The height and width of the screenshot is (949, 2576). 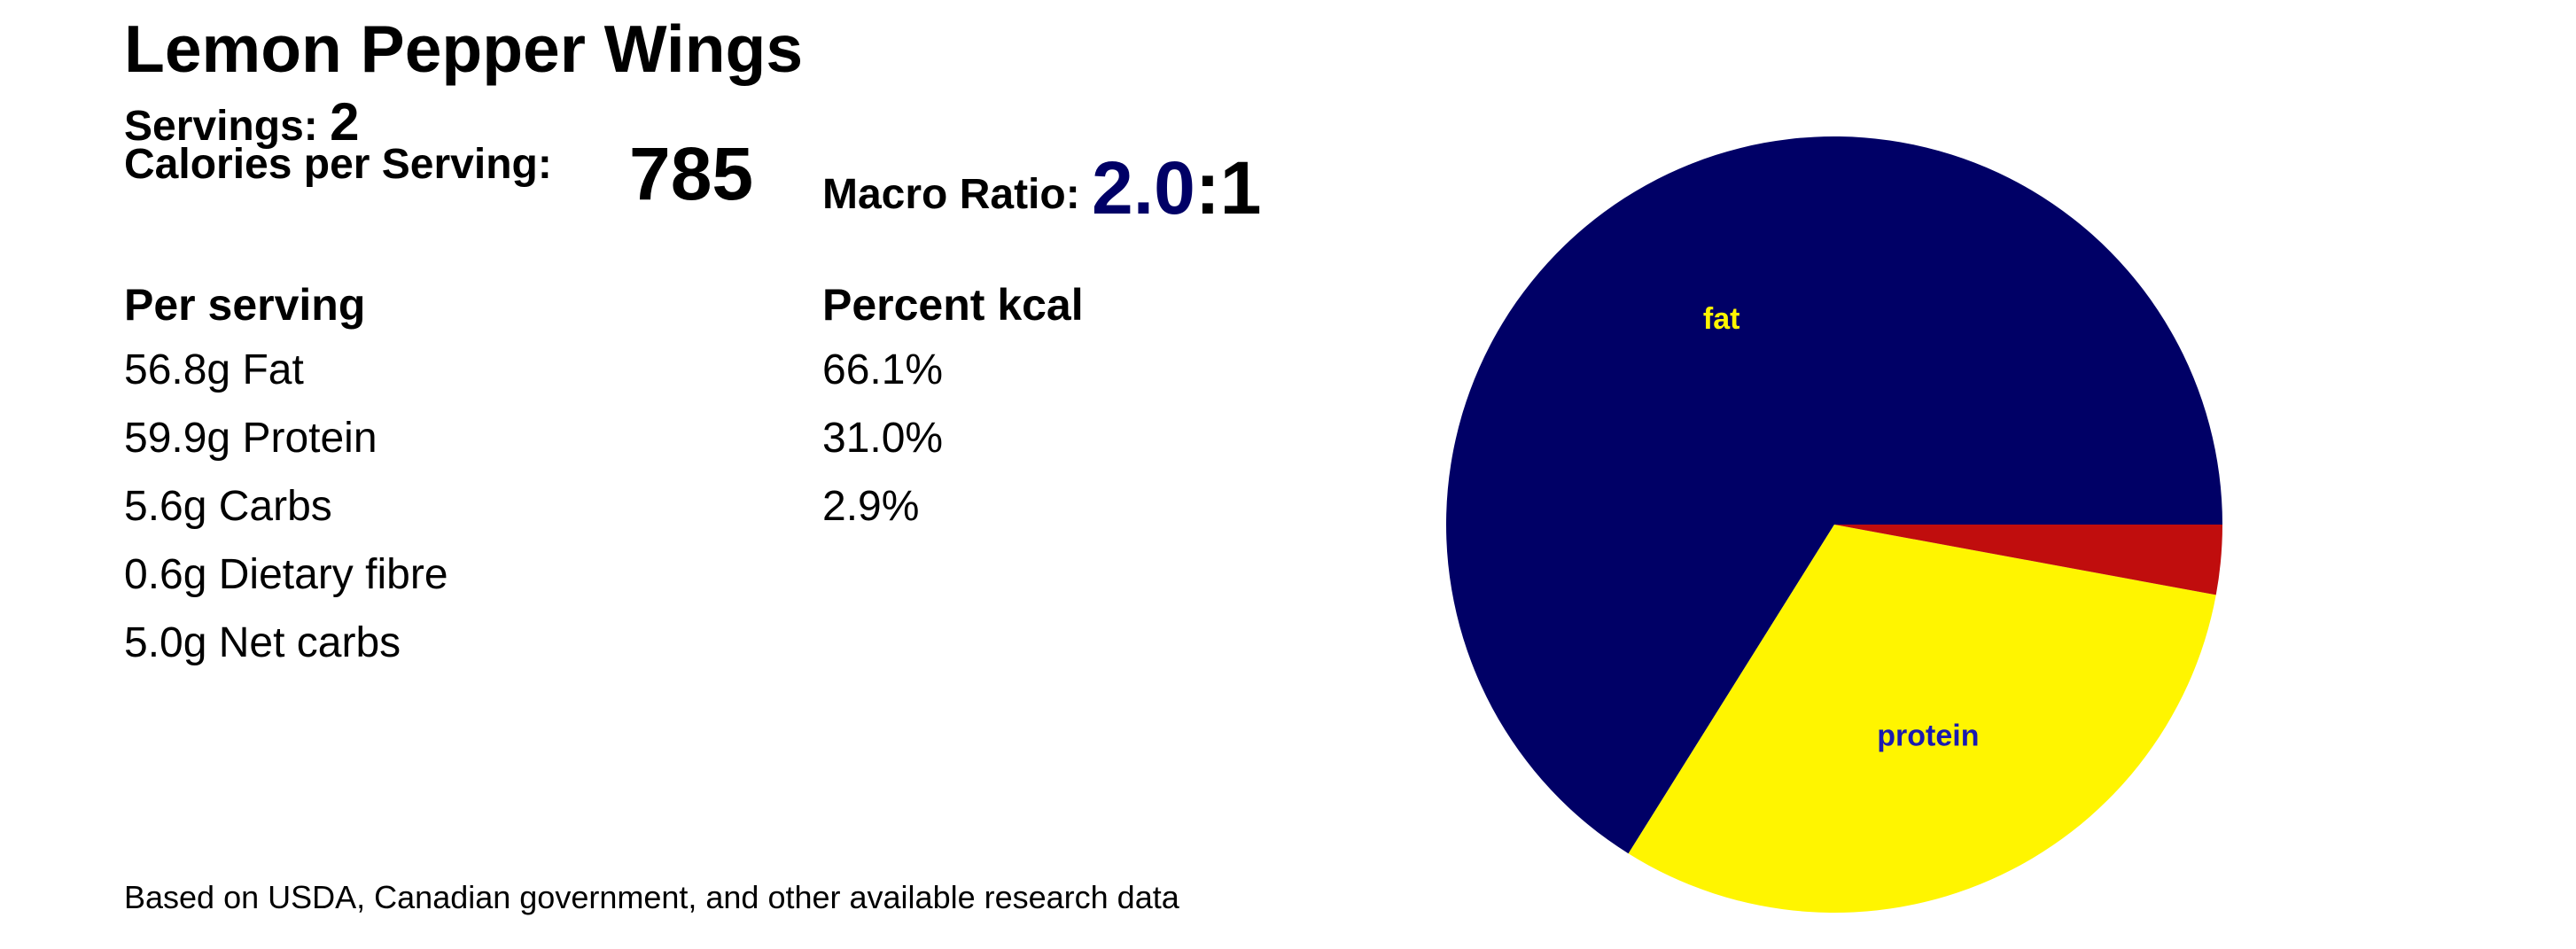 I want to click on percent-row-fat: 66.1%, so click(x=883, y=369).